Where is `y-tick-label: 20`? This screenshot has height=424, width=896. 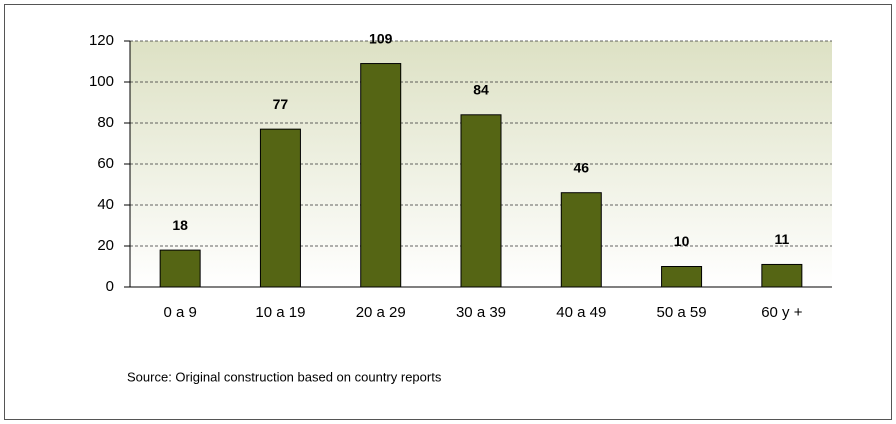 y-tick-label: 20 is located at coordinates (105, 245).